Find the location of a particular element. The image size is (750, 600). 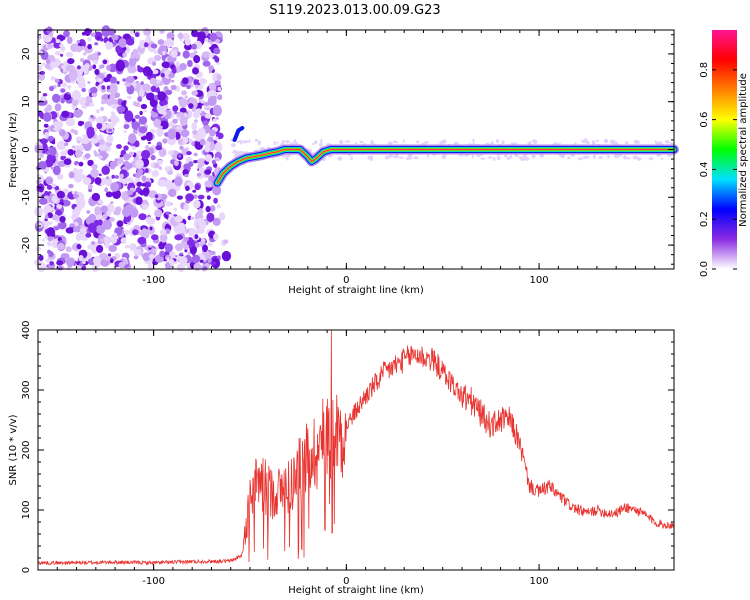

ridge-plume is located at coordinates (238, 133).